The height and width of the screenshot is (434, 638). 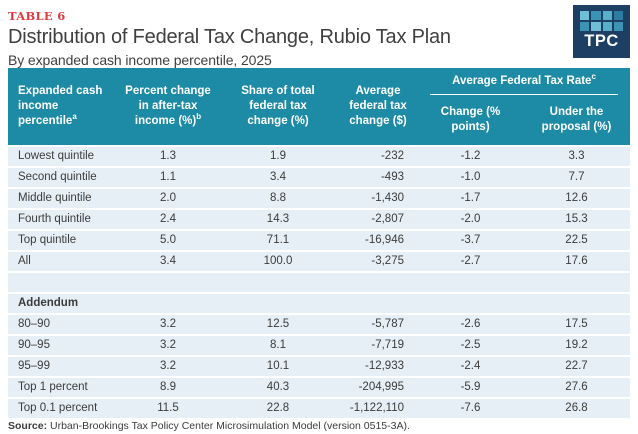 I want to click on row-value: -1,430, so click(x=387, y=198).